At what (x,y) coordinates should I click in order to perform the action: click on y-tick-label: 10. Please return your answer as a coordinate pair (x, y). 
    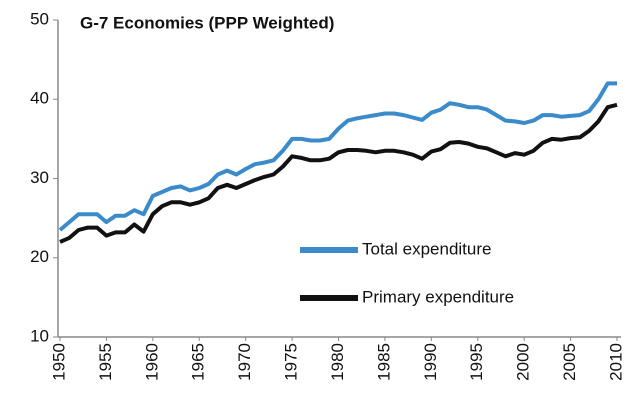
    Looking at the image, I should click on (39, 335).